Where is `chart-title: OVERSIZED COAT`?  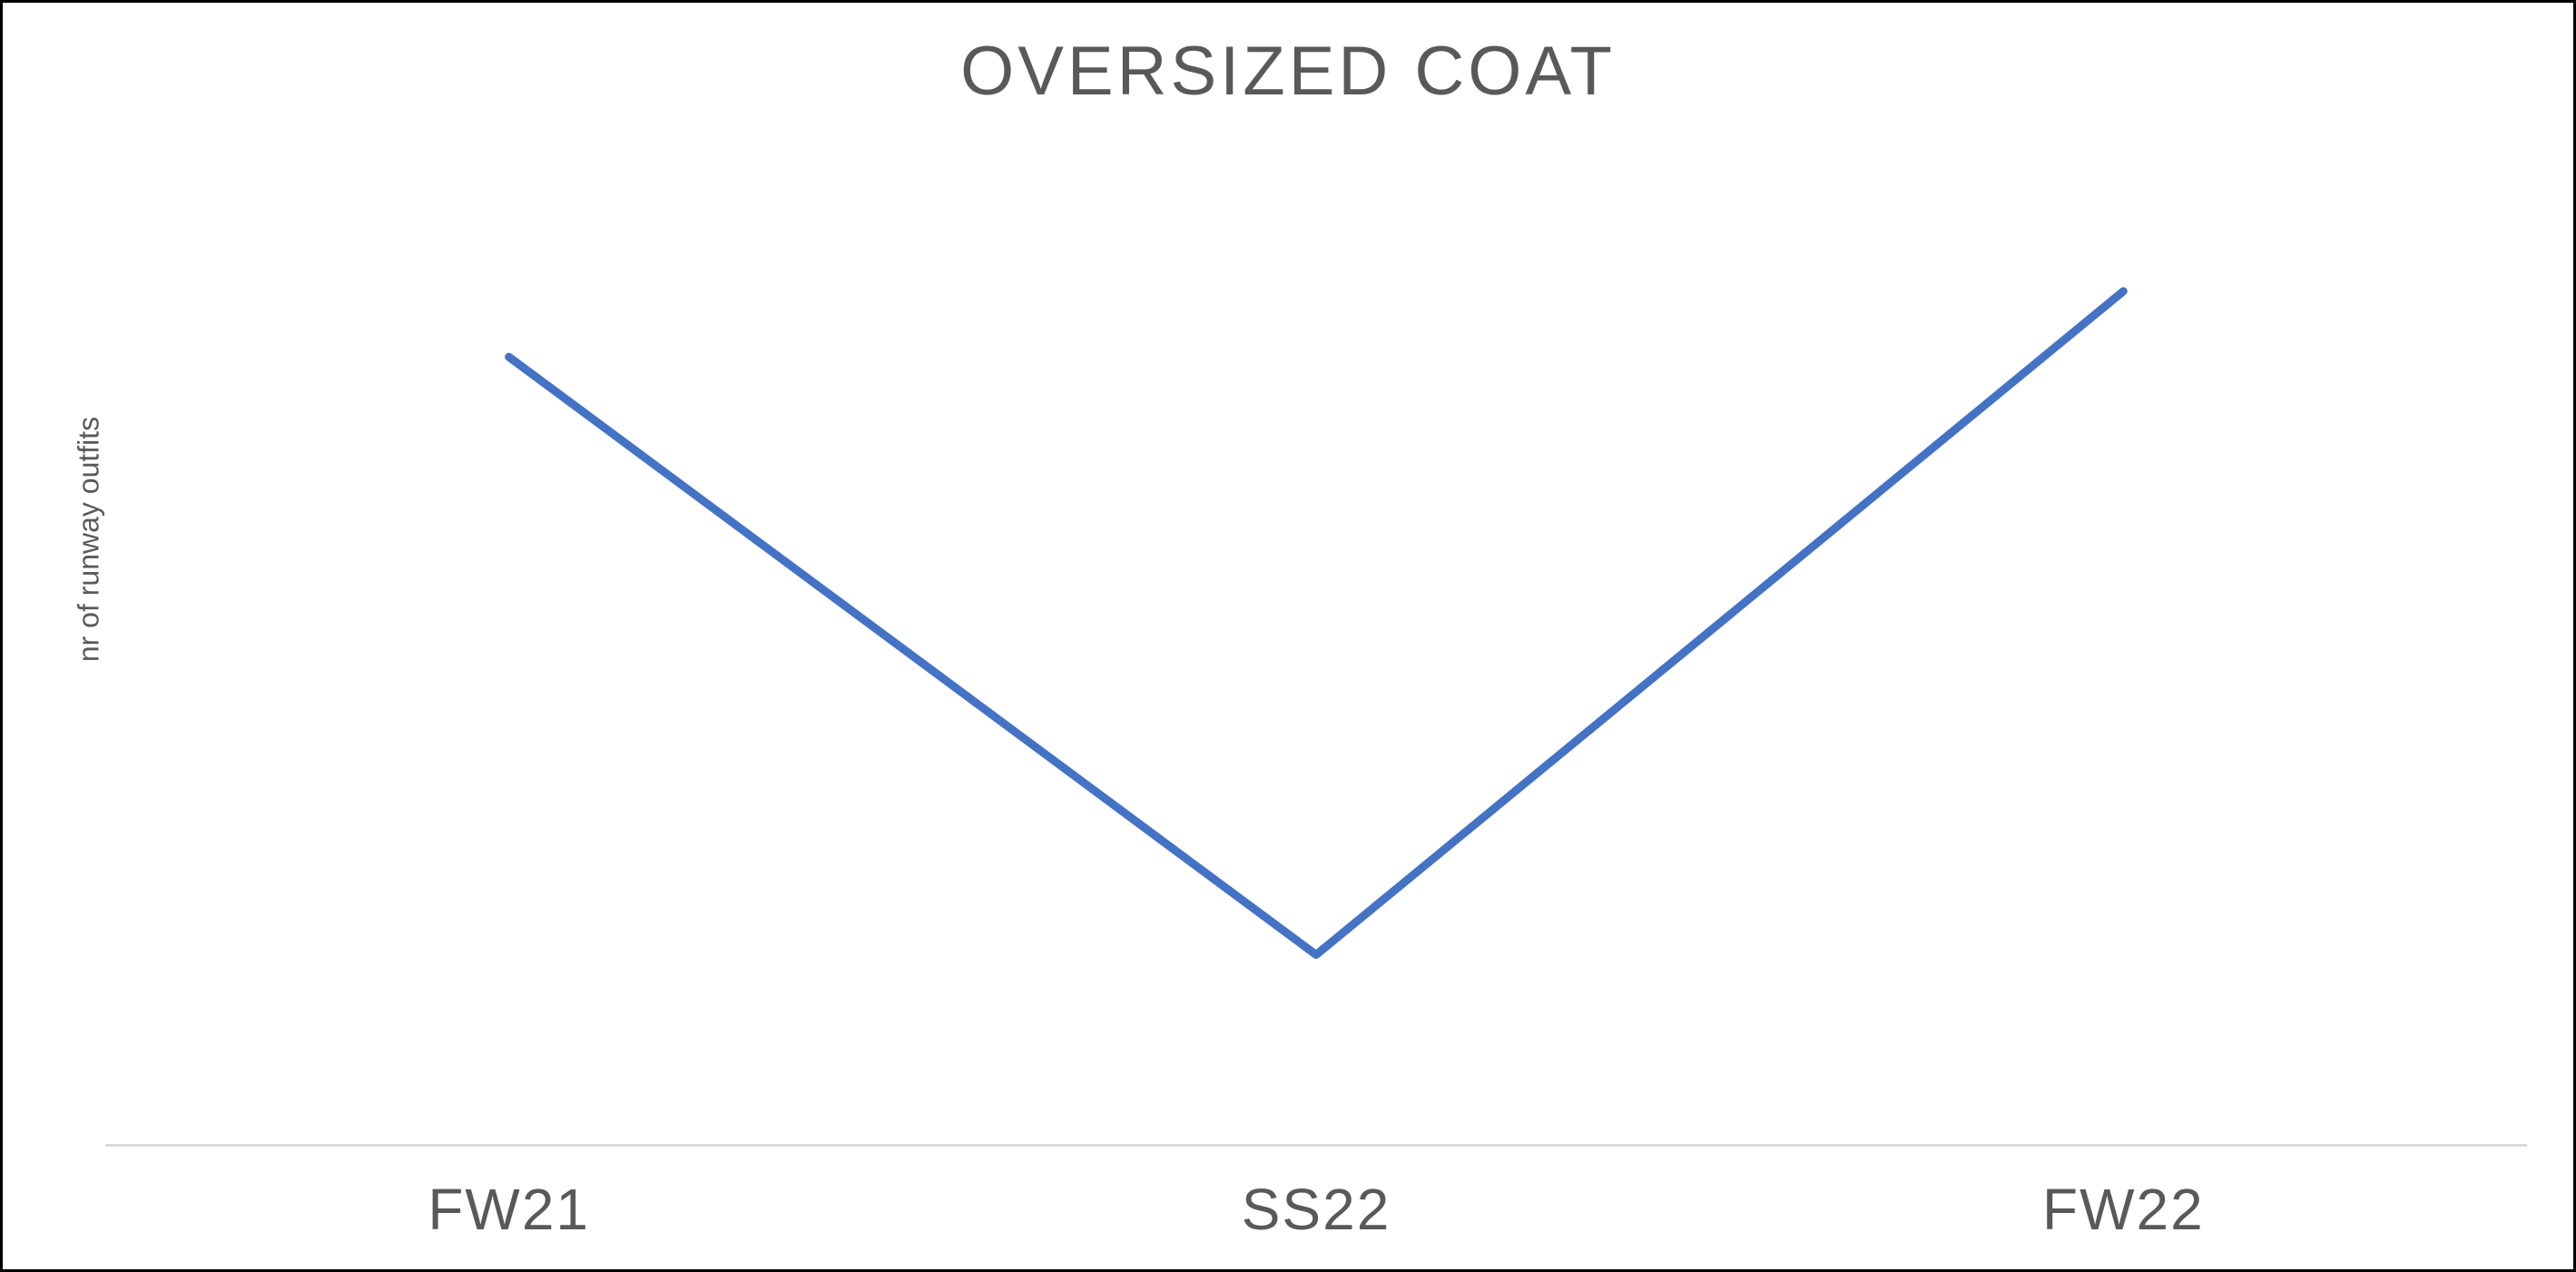 chart-title: OVERSIZED COAT is located at coordinates (1288, 71).